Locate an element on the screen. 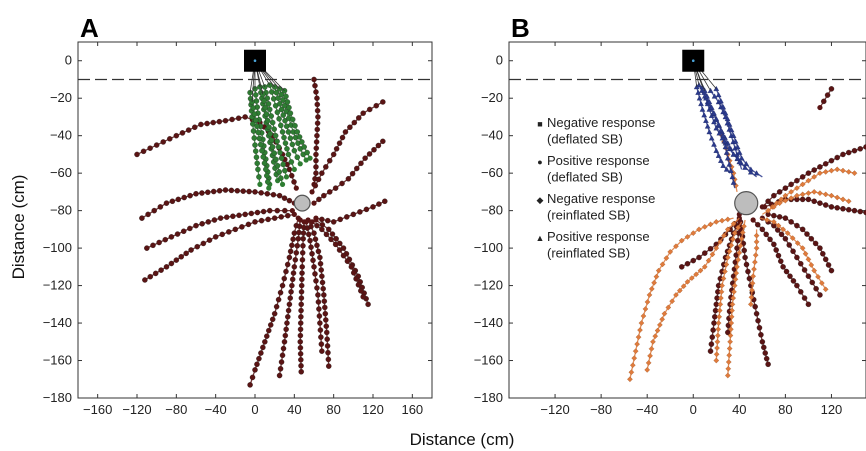 The width and height of the screenshot is (866, 451). panel-a-y-tick-label: −60 is located at coordinates (61, 172).